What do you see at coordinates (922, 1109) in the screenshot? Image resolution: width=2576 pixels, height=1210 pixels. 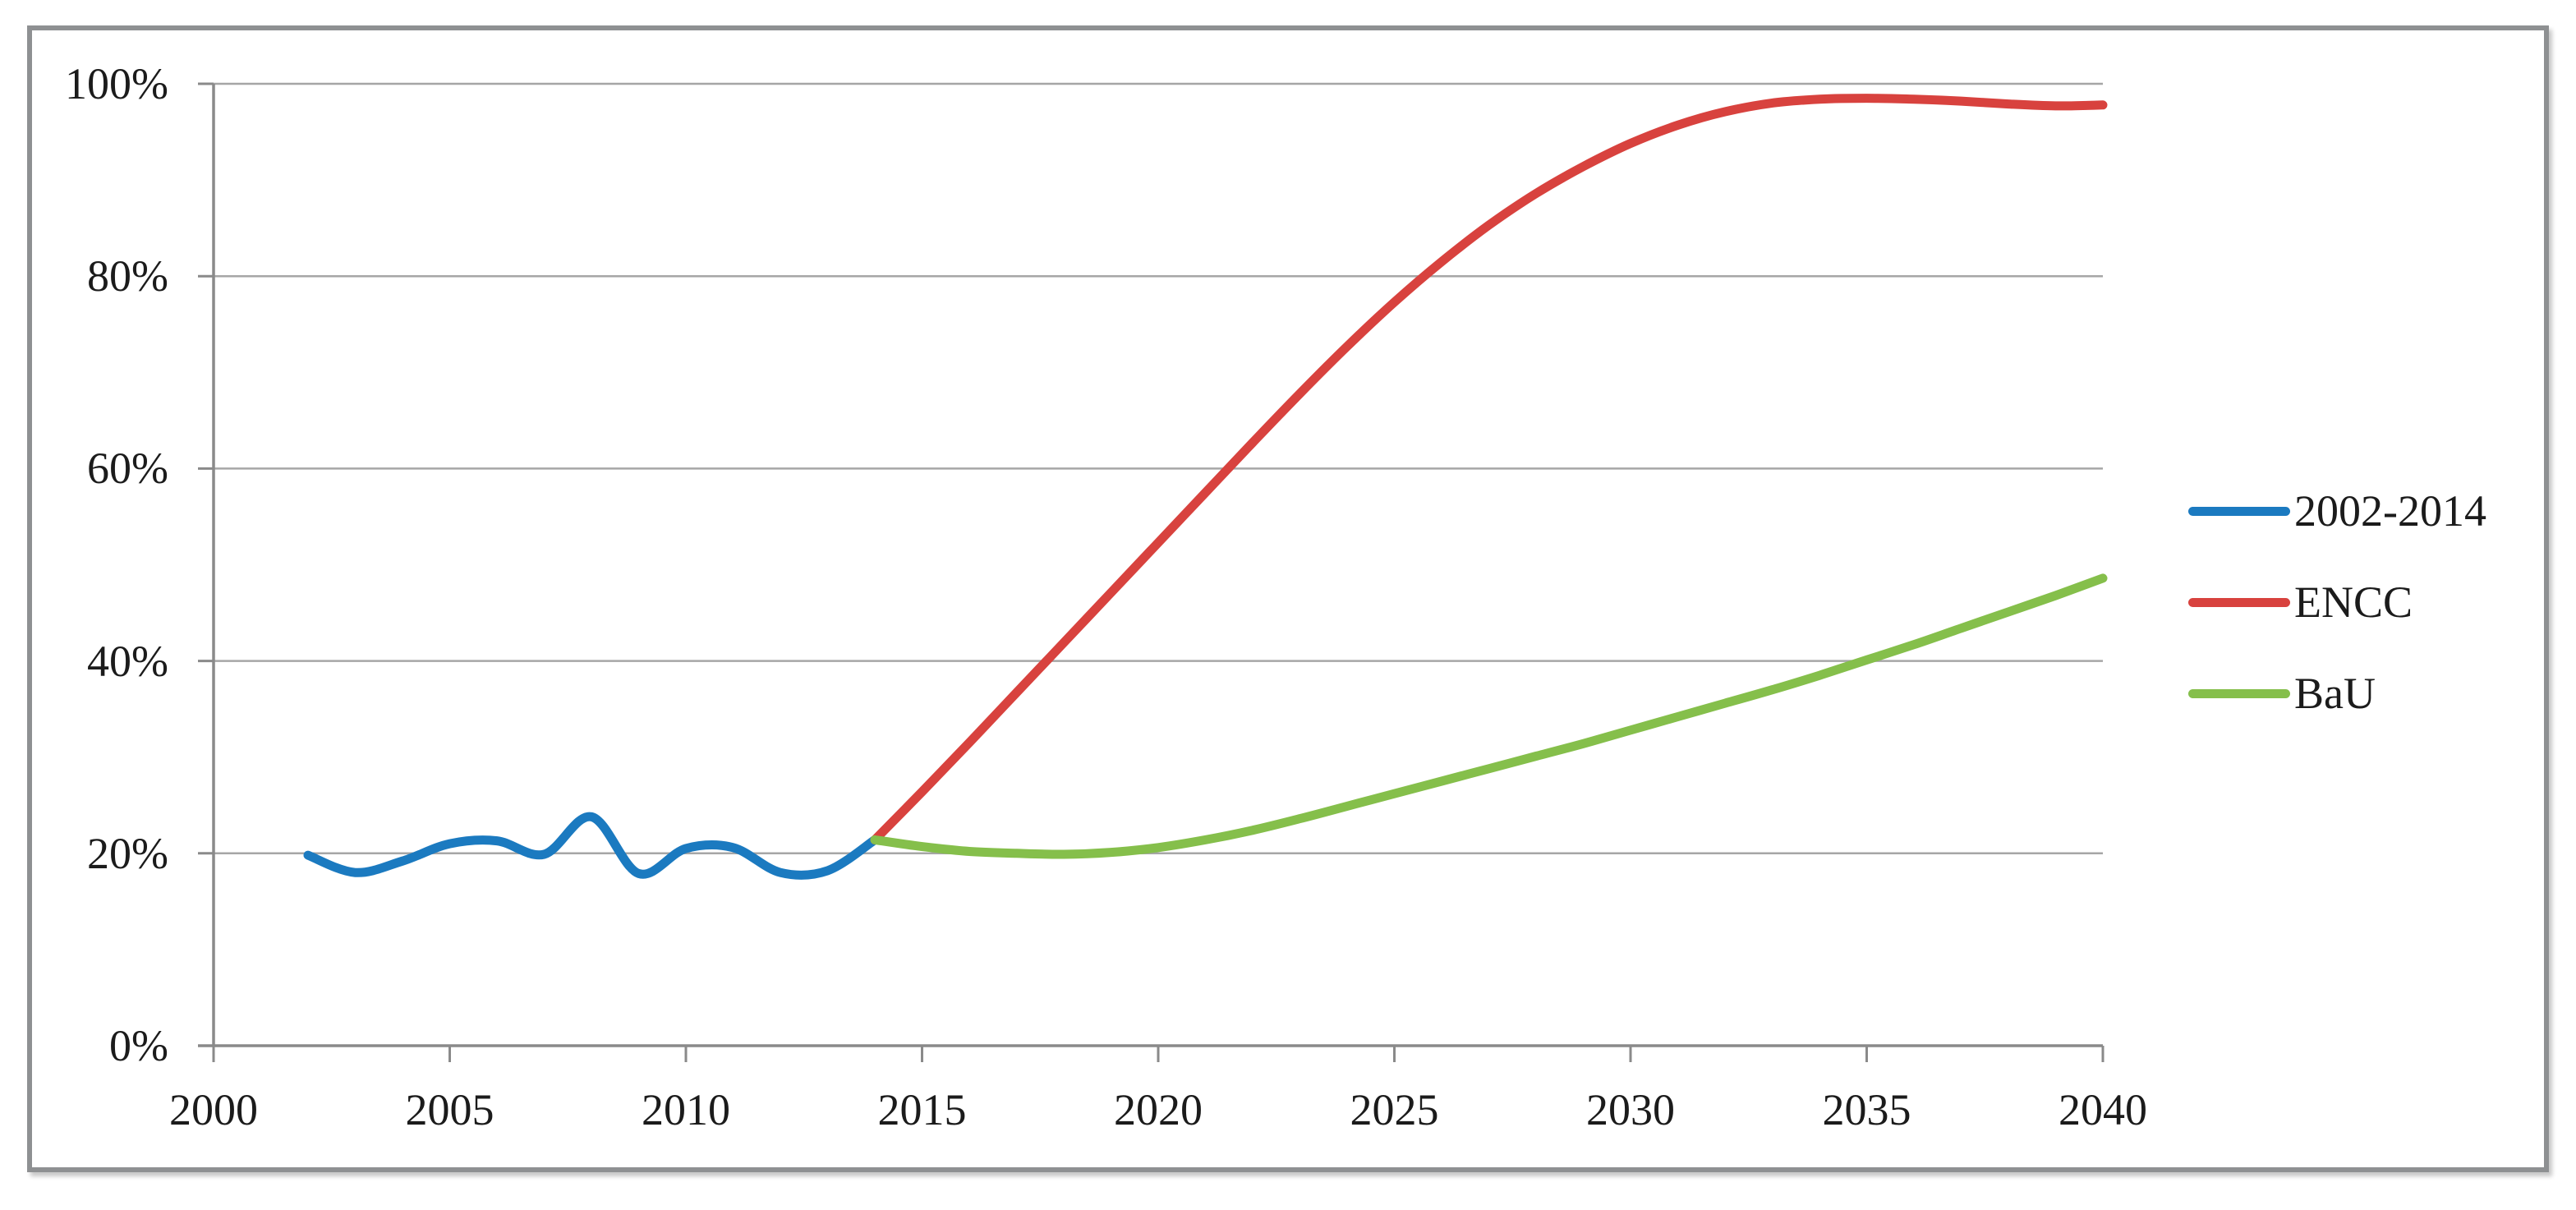 I see `x-axis-tick-label: 2015` at bounding box center [922, 1109].